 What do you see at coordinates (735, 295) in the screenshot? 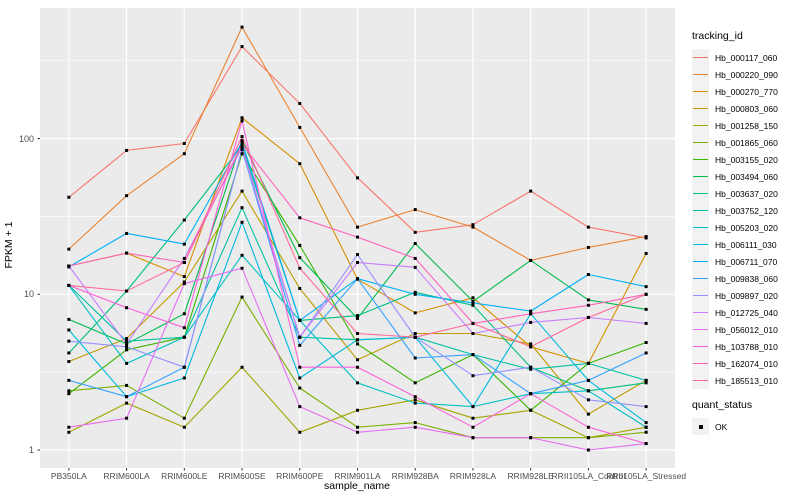
I see `legend-item: Hb_009897_020` at bounding box center [735, 295].